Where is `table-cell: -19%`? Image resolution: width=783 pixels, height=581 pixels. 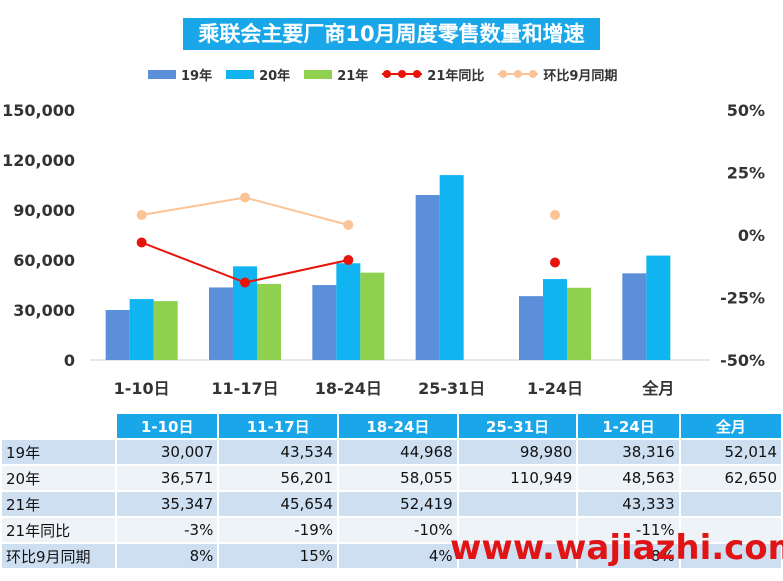 table-cell: -19% is located at coordinates (278, 530).